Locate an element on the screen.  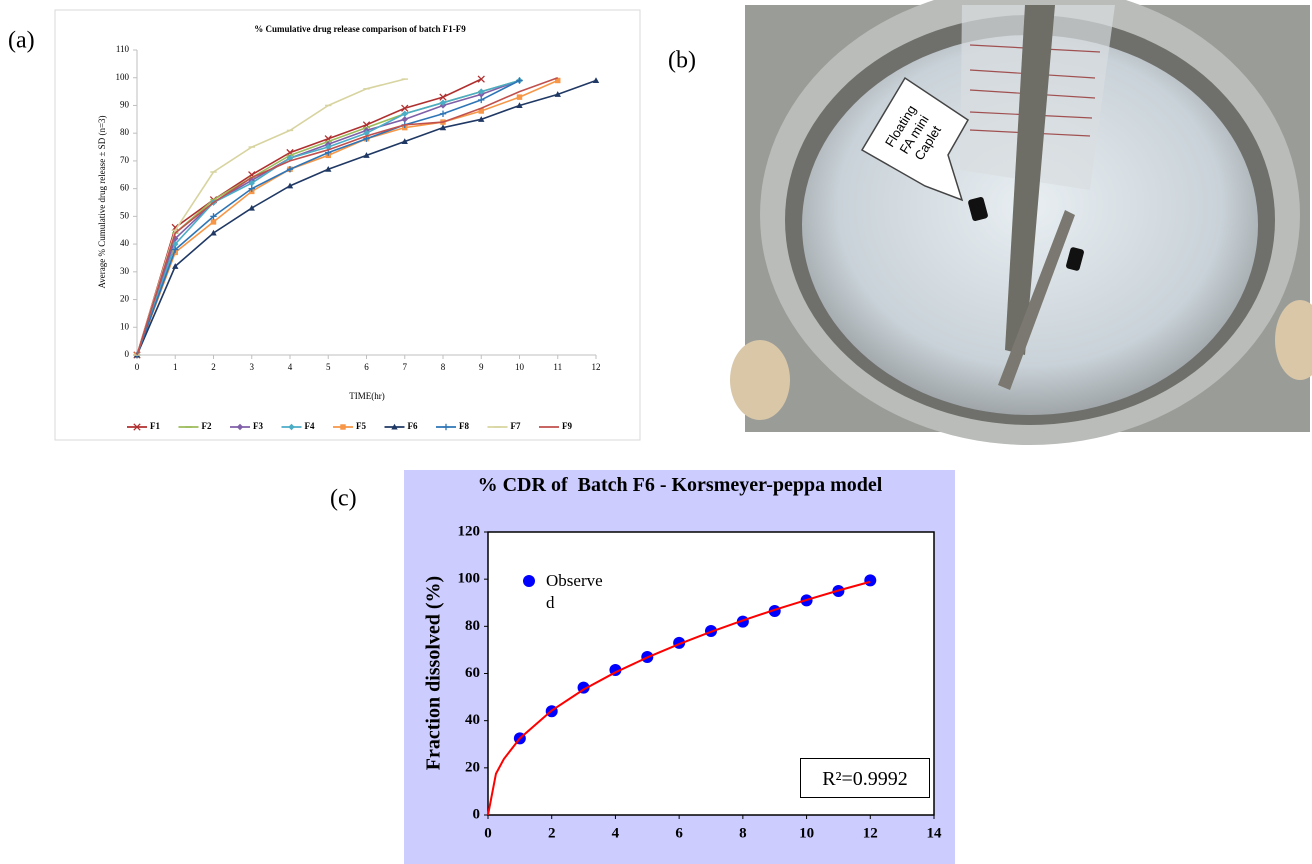
legend-label: F7 is located at coordinates (516, 426).